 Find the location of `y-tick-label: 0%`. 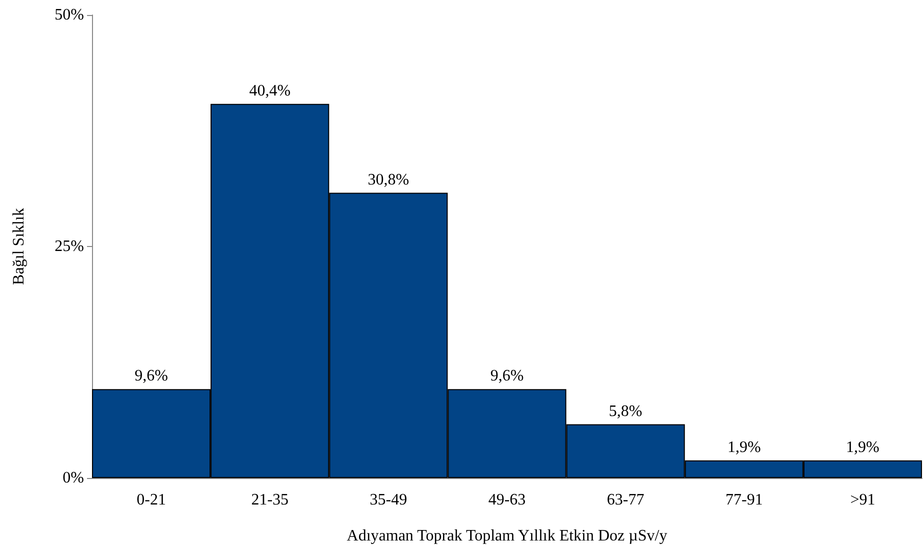

y-tick-label: 0% is located at coordinates (73, 478).